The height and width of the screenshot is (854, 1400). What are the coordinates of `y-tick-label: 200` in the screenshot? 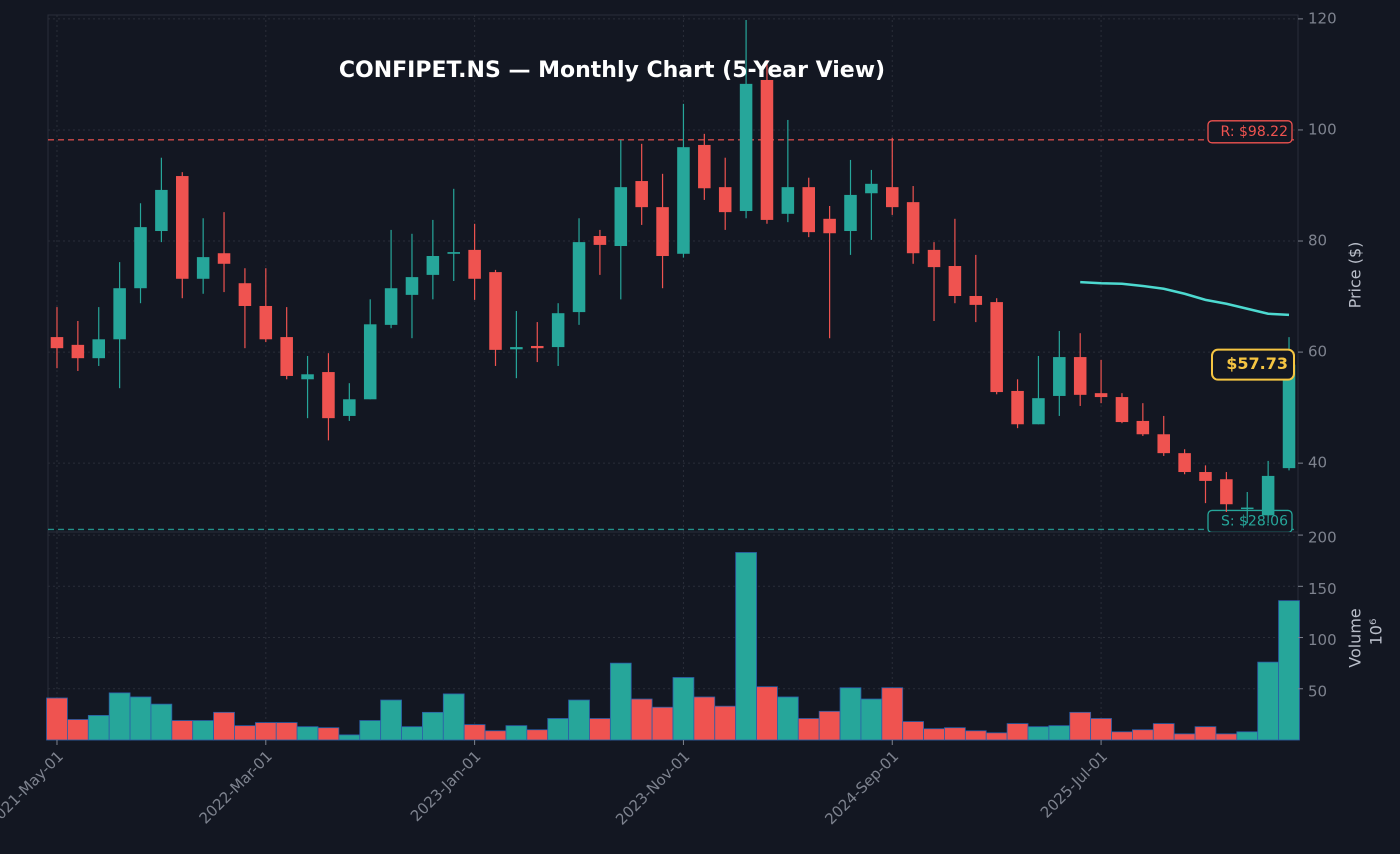 It's located at (1322, 538).